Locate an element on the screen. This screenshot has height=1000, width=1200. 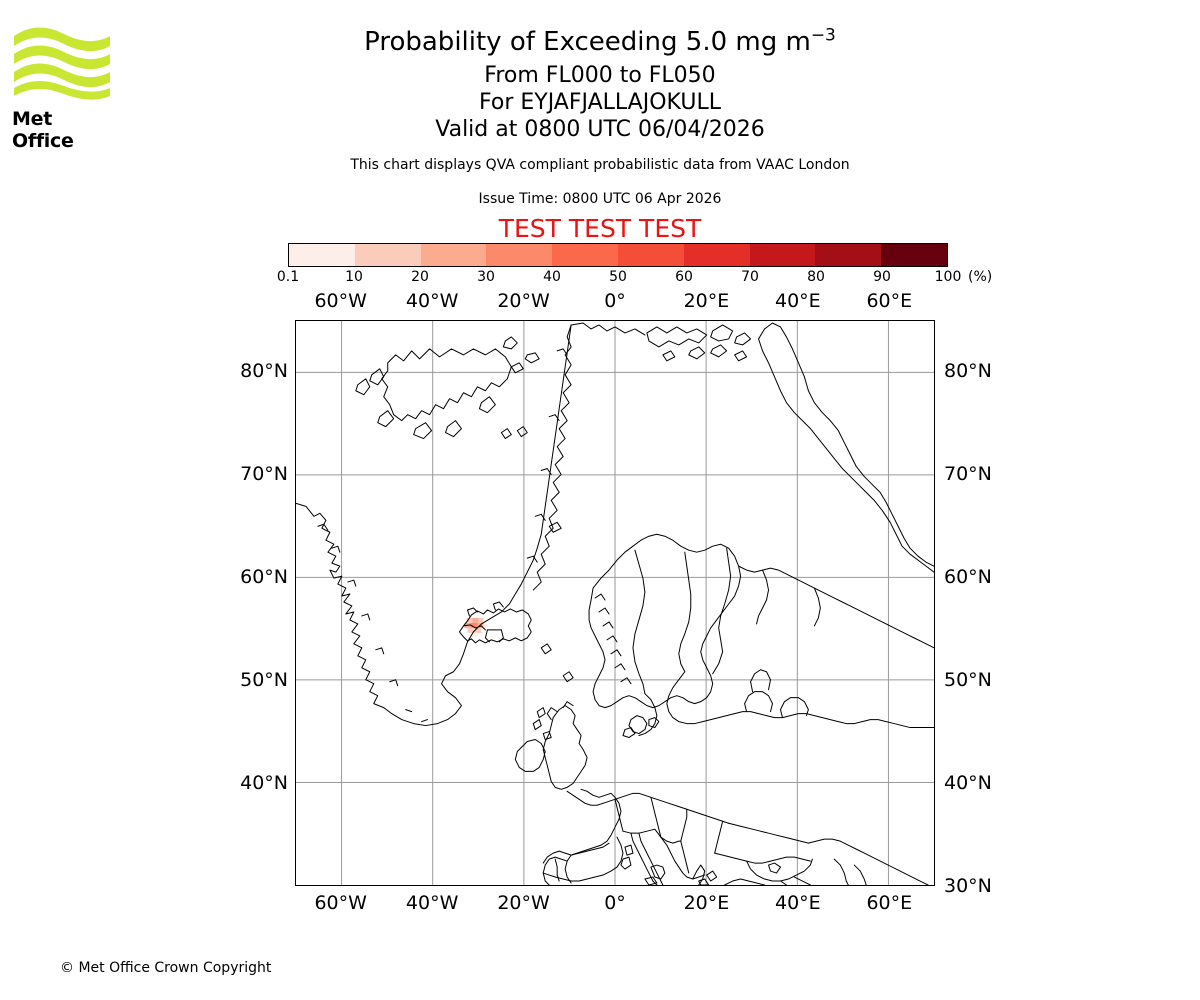
colorbar-tick-50: 50 is located at coordinates (618, 277).